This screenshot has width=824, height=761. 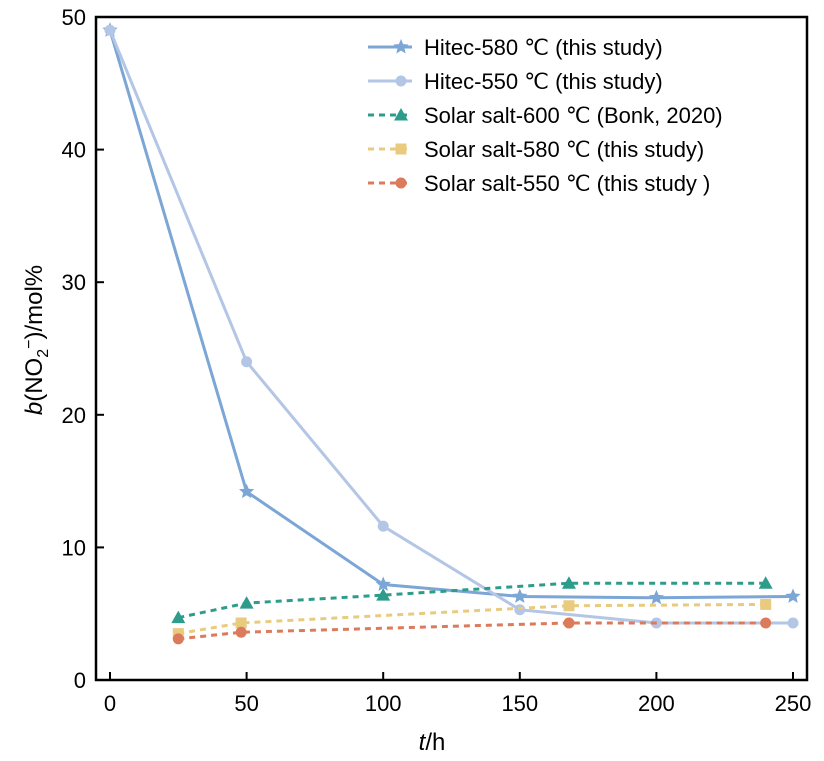 I want to click on legend-item: Hitec-580 ℃ (this study), so click(x=515, y=47).